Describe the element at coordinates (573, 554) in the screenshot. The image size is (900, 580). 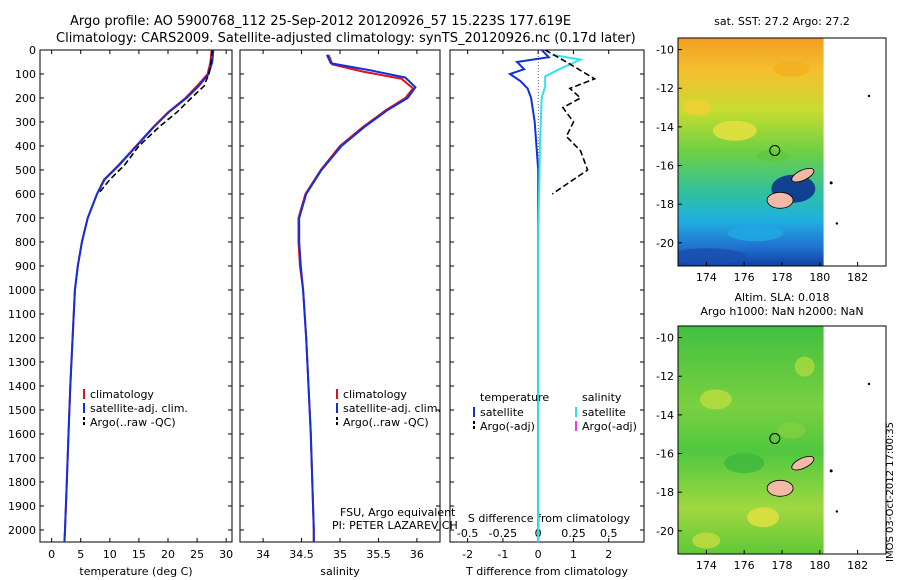
I see `x-tick-label: 1` at that location.